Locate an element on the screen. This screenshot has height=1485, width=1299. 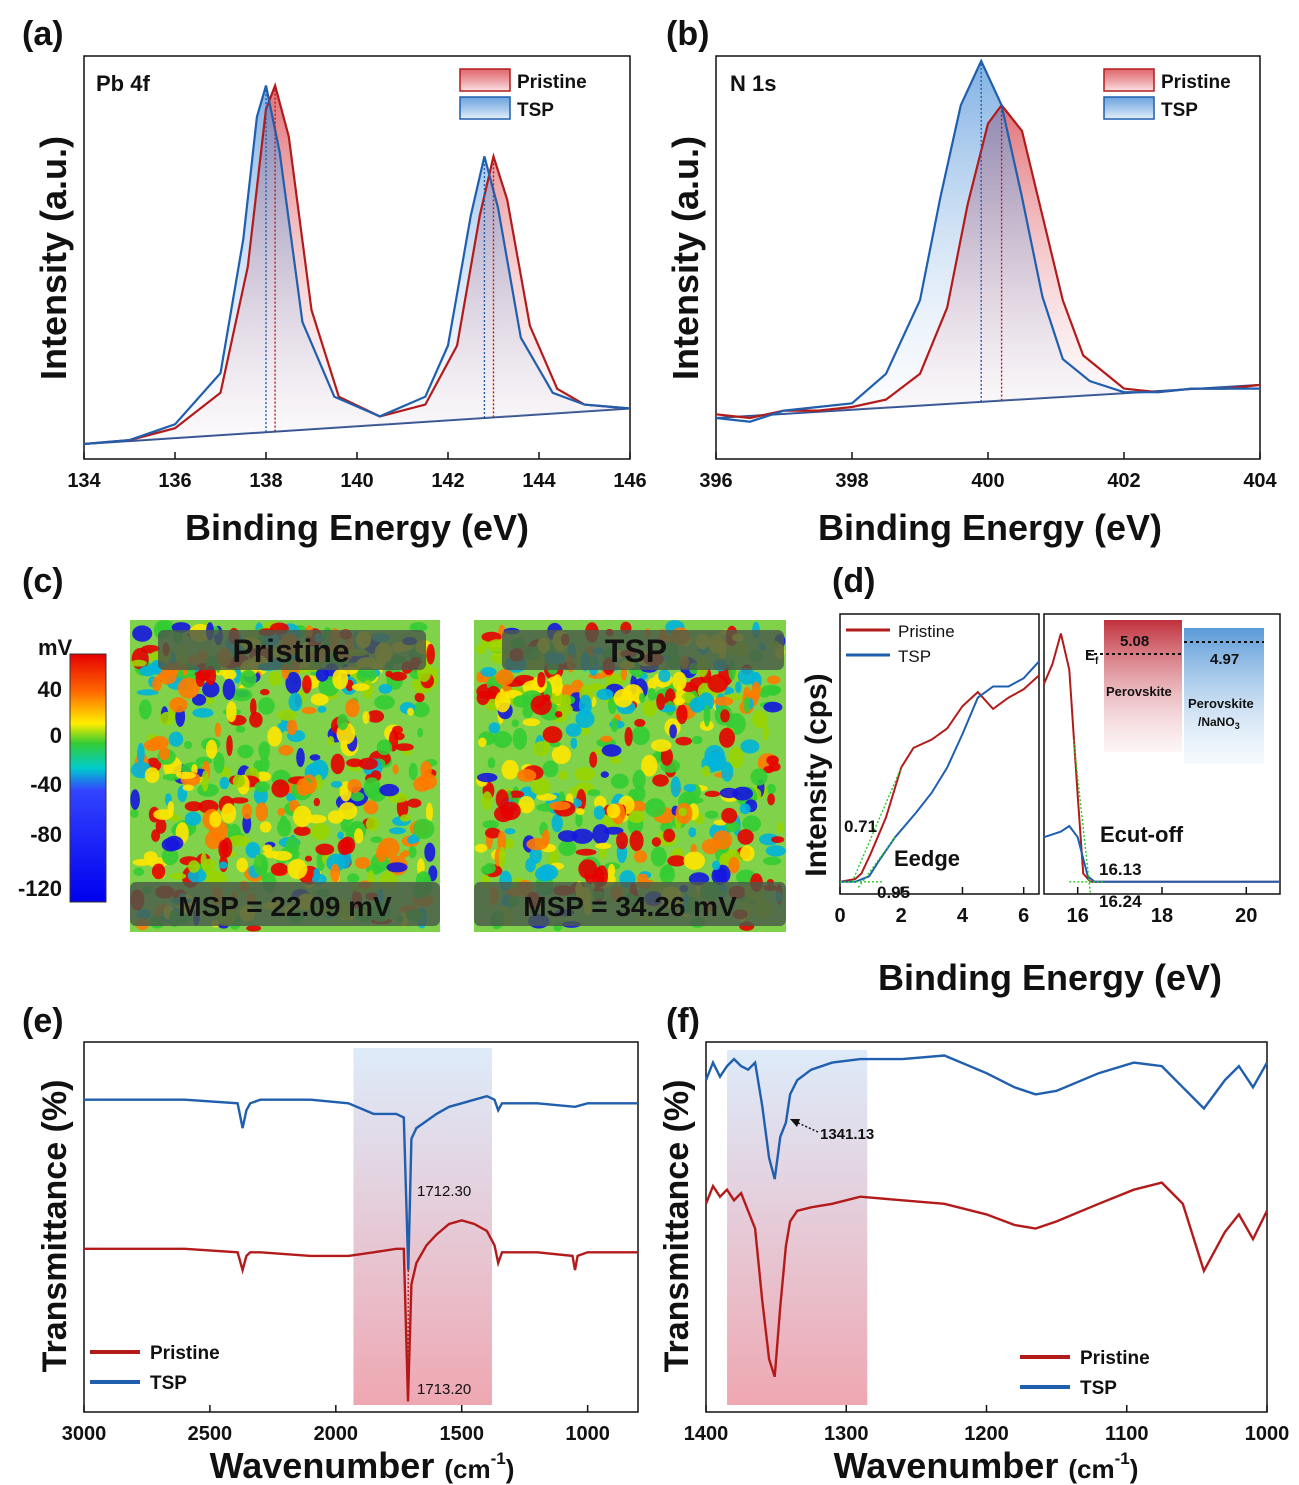
series-line-tsp is located at coordinates (986, 1117).